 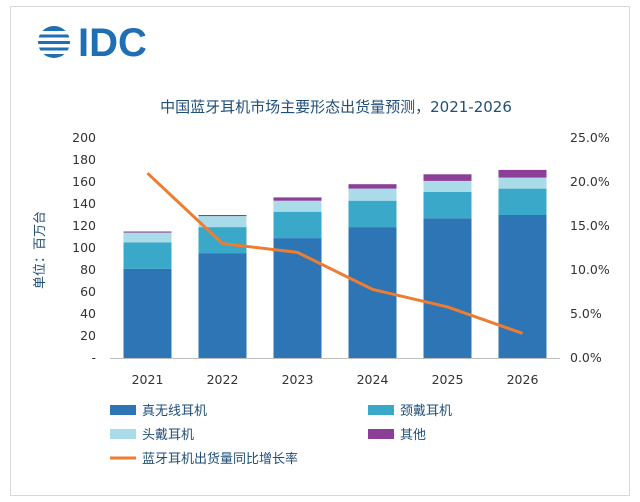 I want to click on y-tick-label: 100, so click(x=84, y=247).